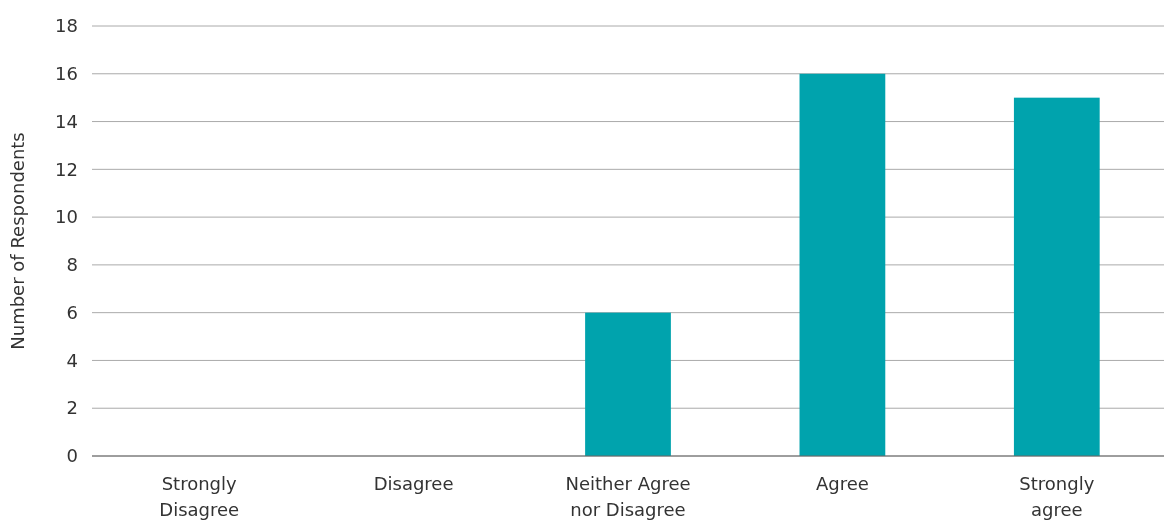 The width and height of the screenshot is (1168, 524). Describe the element at coordinates (72, 408) in the screenshot. I see `y-tick-label: 2` at that location.